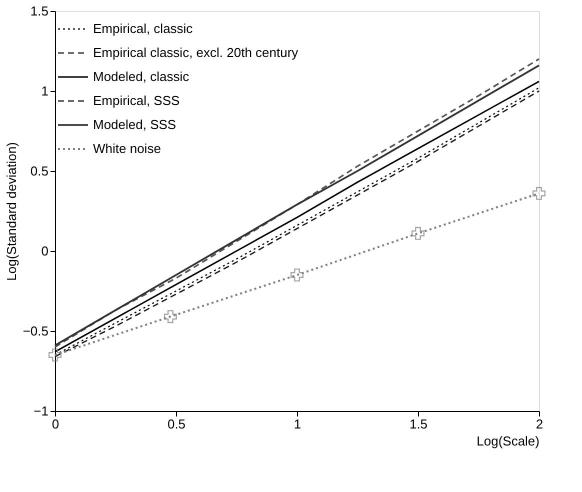 The height and width of the screenshot is (492, 582). I want to click on legend-label: Modeled, SSS, so click(134, 124).